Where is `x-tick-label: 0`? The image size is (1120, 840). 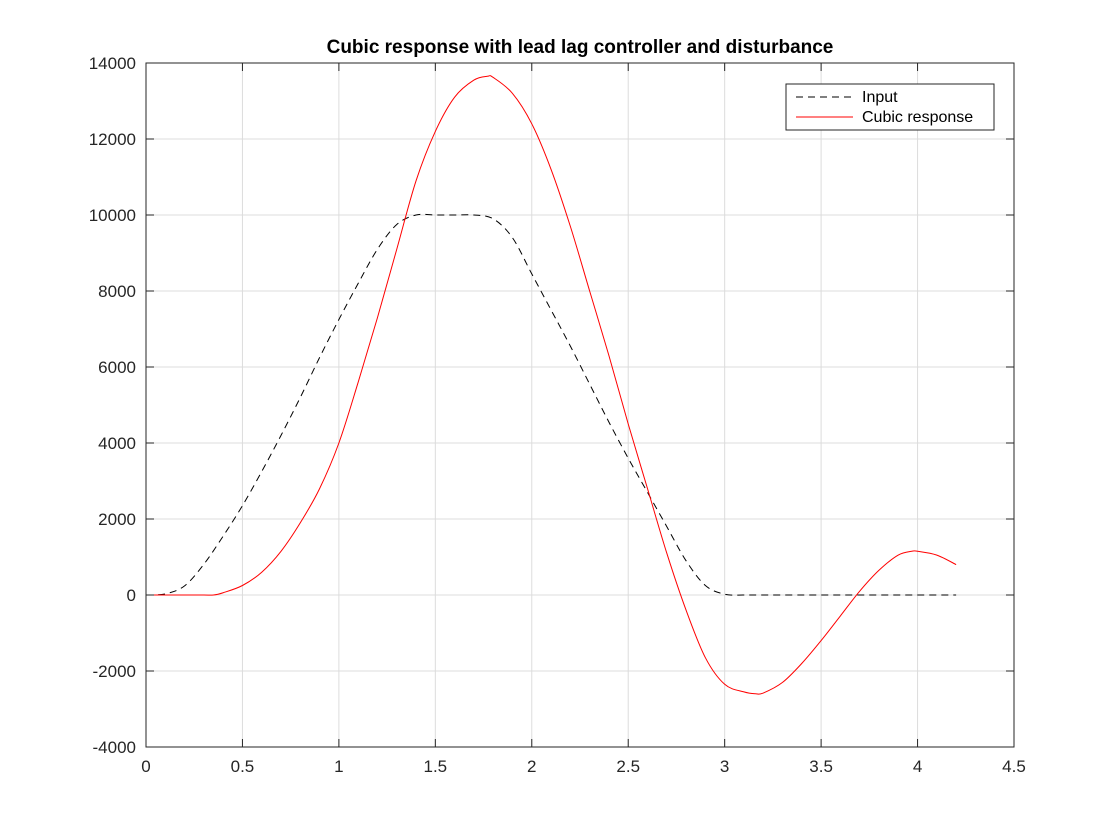
x-tick-label: 0 is located at coordinates (145, 766).